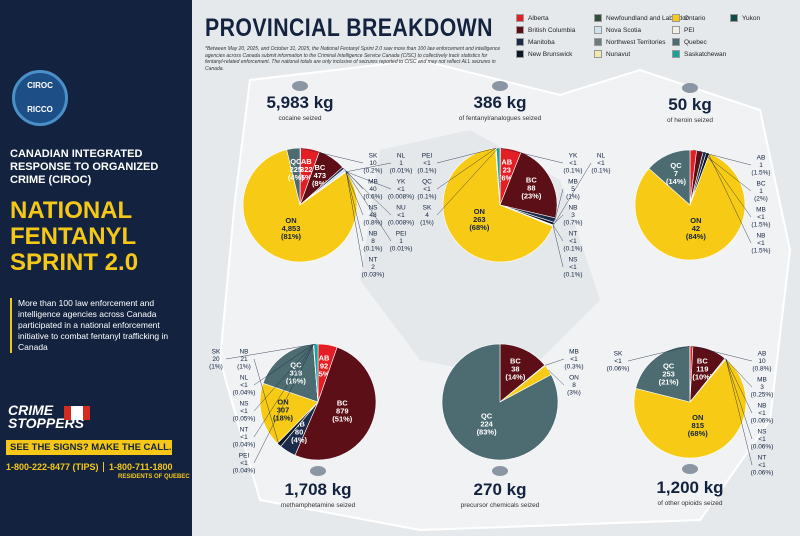 The height and width of the screenshot is (536, 800). I want to click on slice-label: 80, so click(299, 432).